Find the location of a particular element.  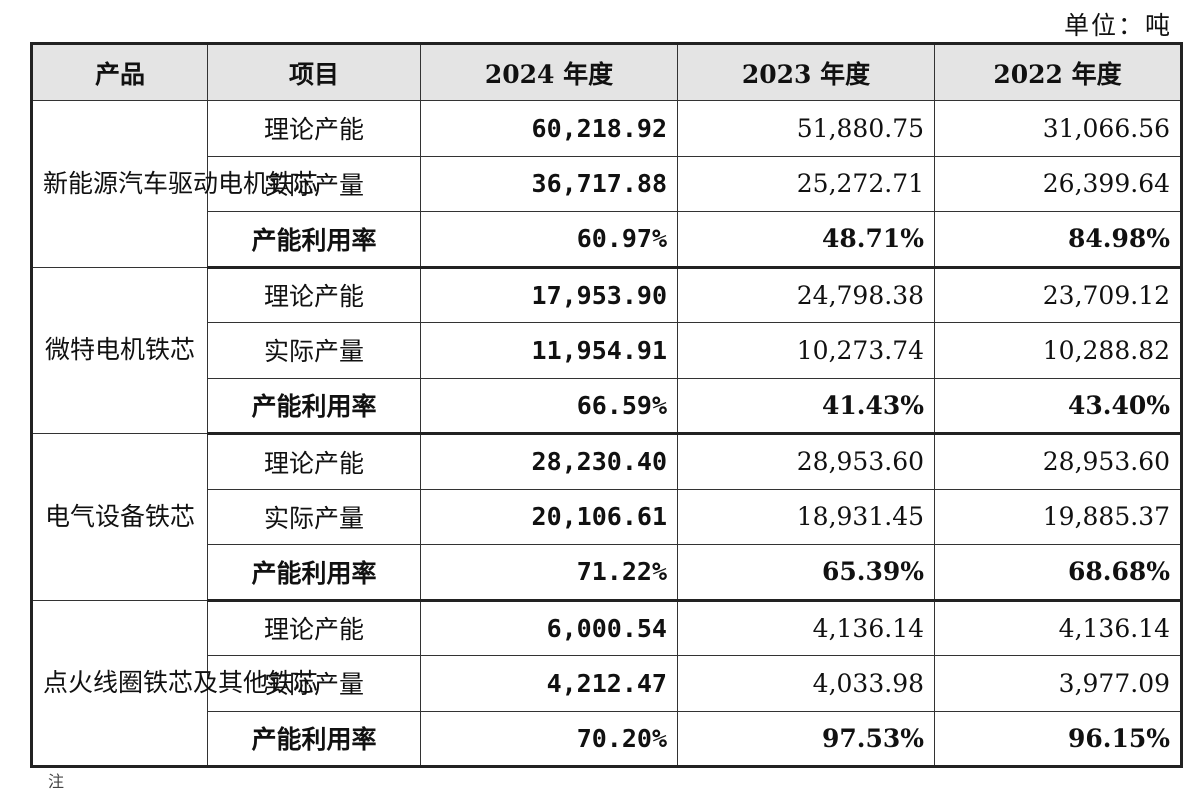

value-2023: 28,953.60 is located at coordinates (806, 461).